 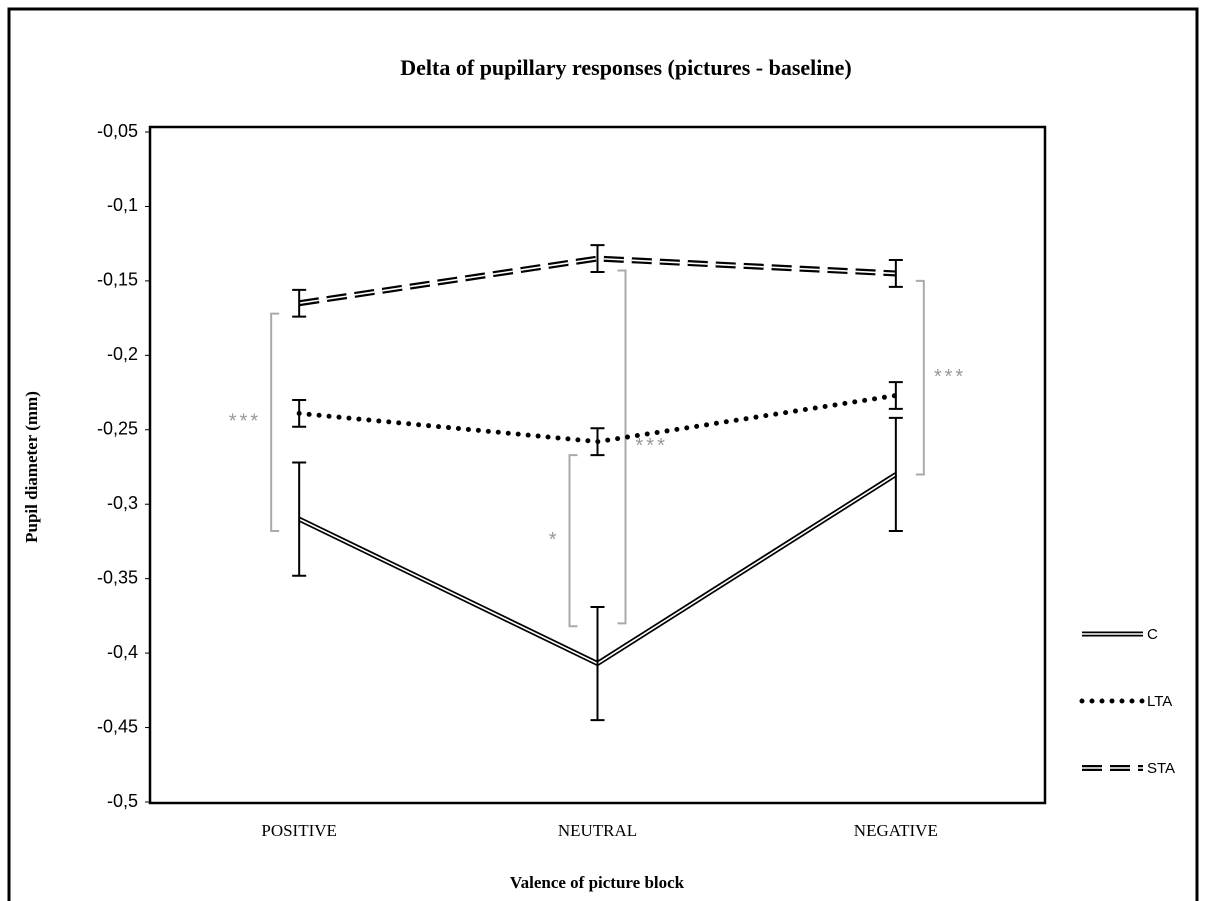 I want to click on y-tick-label: -0,25, so click(x=117, y=429).